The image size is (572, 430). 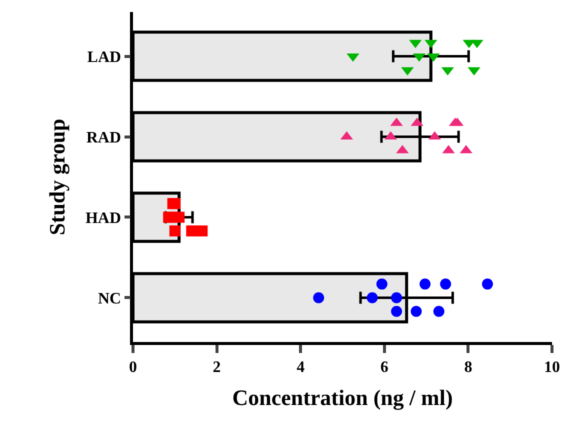 I want to click on y-tick-label: LAD, so click(x=104, y=57).